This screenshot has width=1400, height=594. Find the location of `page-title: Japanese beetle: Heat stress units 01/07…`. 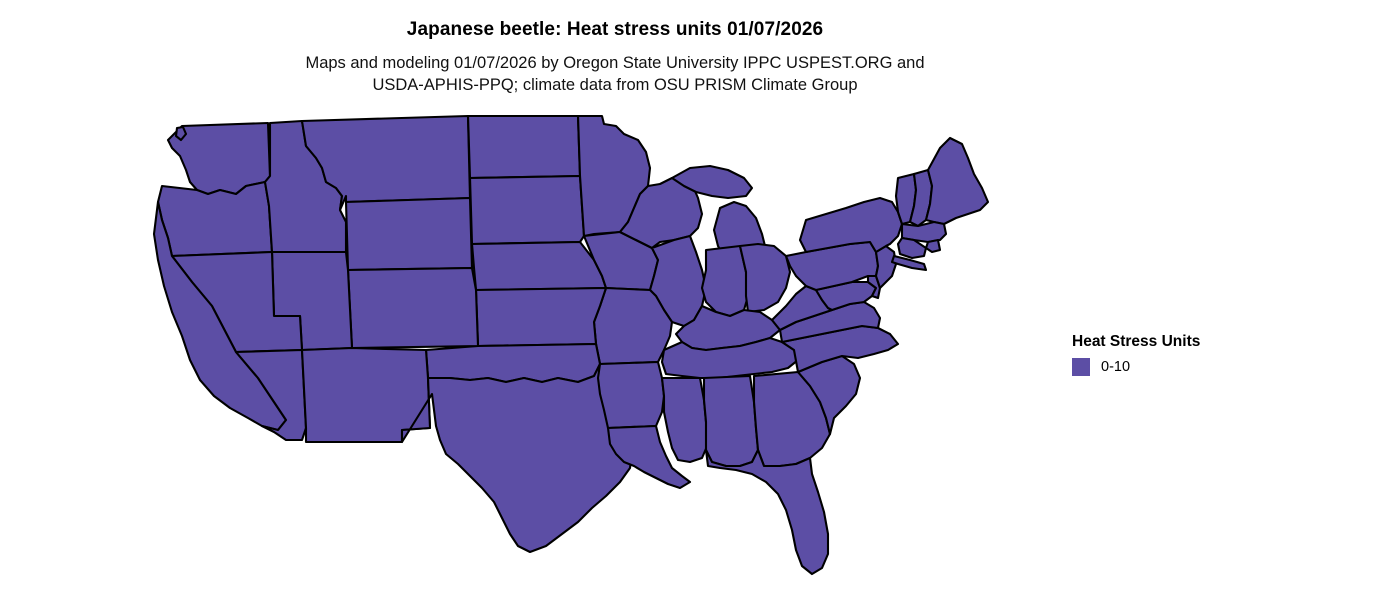

page-title: Japanese beetle: Heat stress units 01/07… is located at coordinates (615, 29).